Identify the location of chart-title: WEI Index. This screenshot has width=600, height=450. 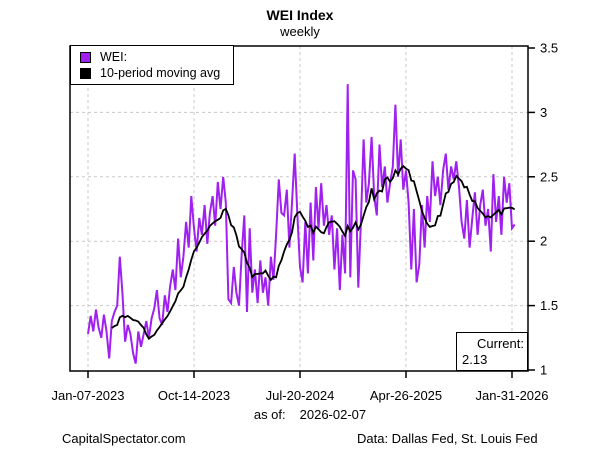
(300, 15).